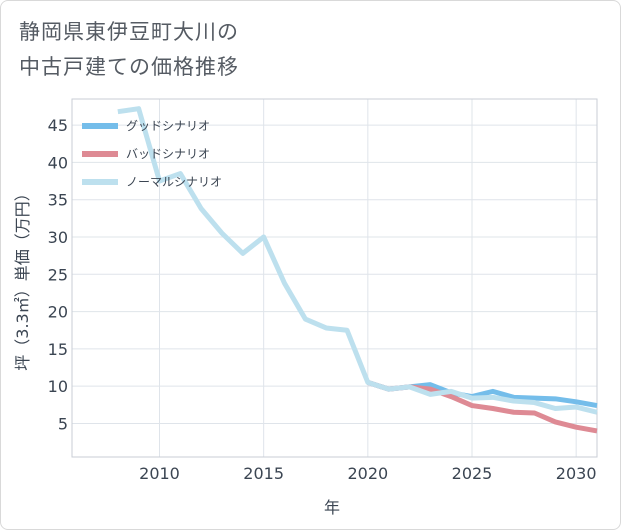 The width and height of the screenshot is (621, 530). What do you see at coordinates (159, 473) in the screenshot?
I see `x-tick-label-2010: 2010` at bounding box center [159, 473].